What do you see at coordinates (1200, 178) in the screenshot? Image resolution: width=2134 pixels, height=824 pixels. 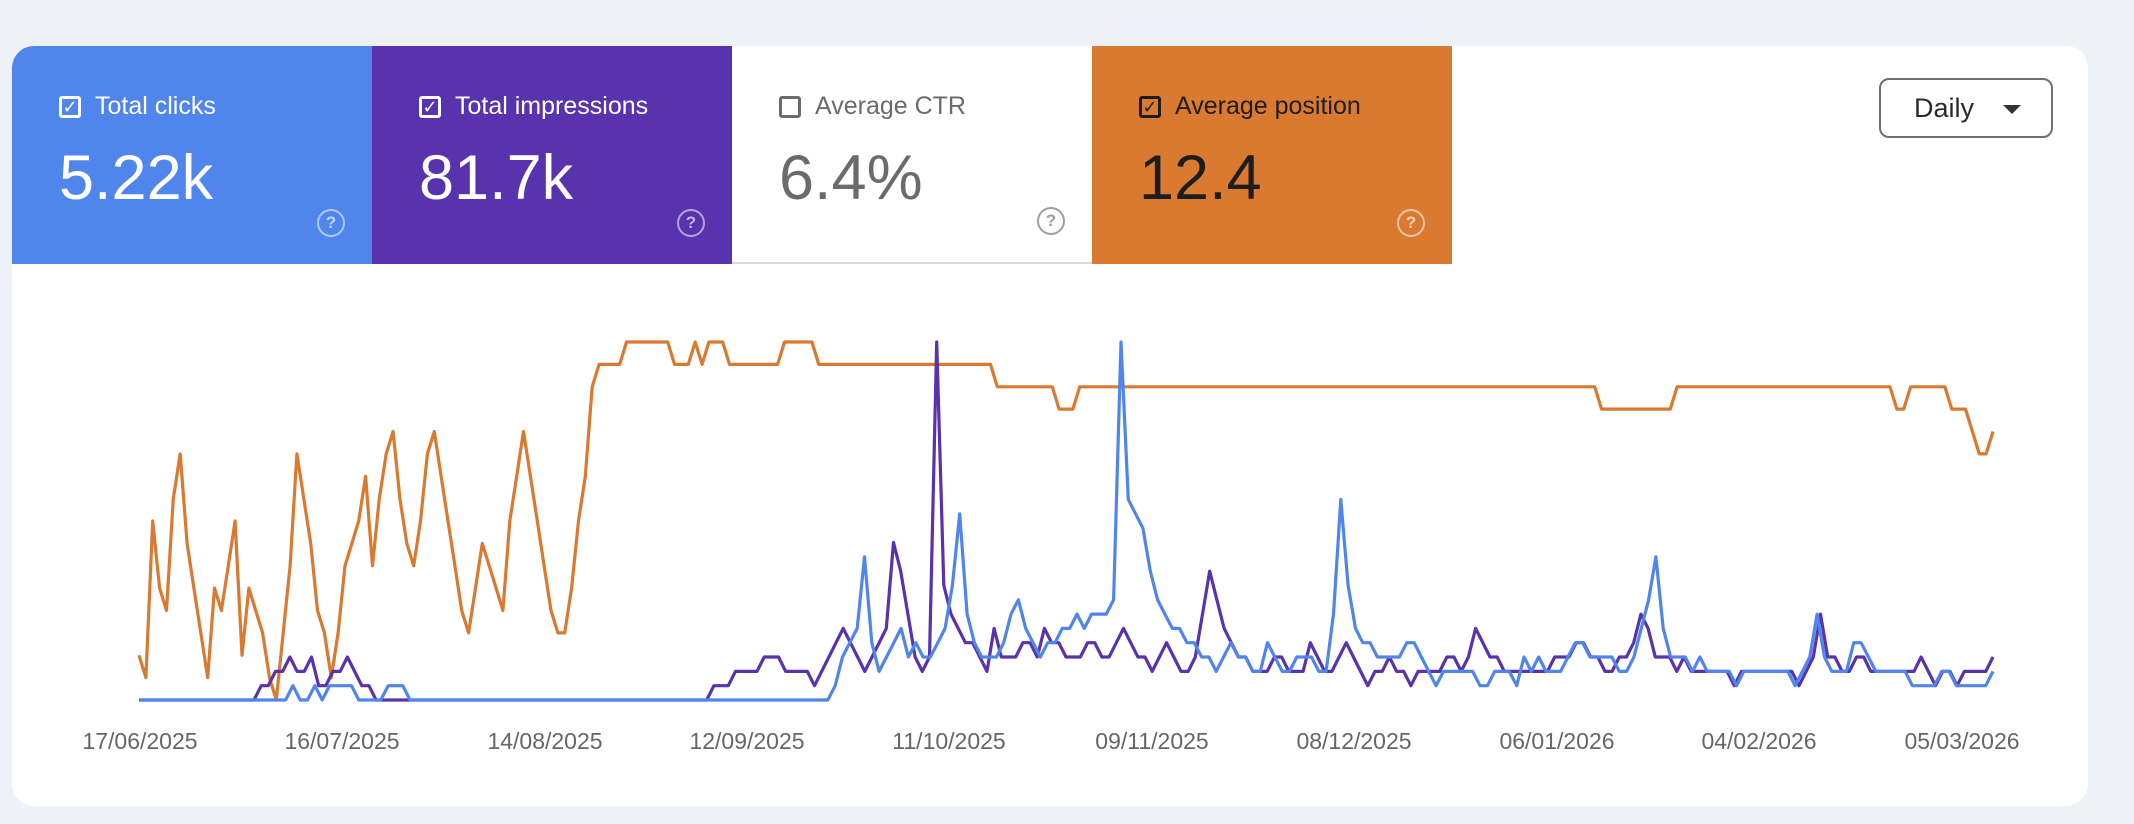 I see `metric-value: 12.4` at bounding box center [1200, 178].